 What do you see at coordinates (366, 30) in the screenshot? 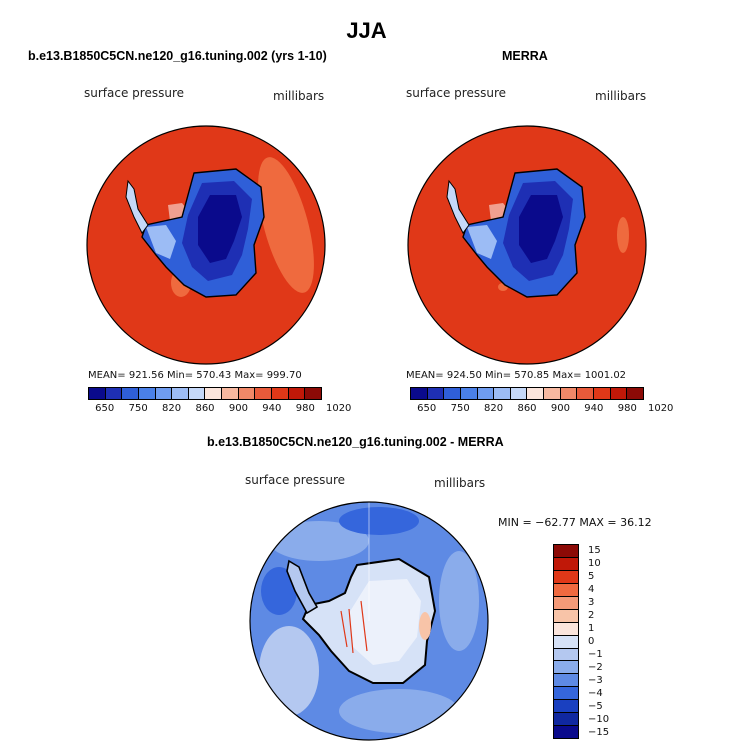
I see `main-title: JJA` at bounding box center [366, 30].